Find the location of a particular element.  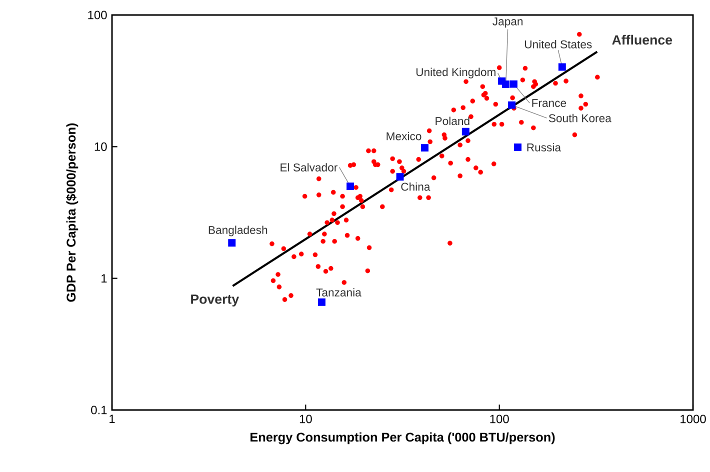

y-tick-label: 0.1 is located at coordinates (99, 410).